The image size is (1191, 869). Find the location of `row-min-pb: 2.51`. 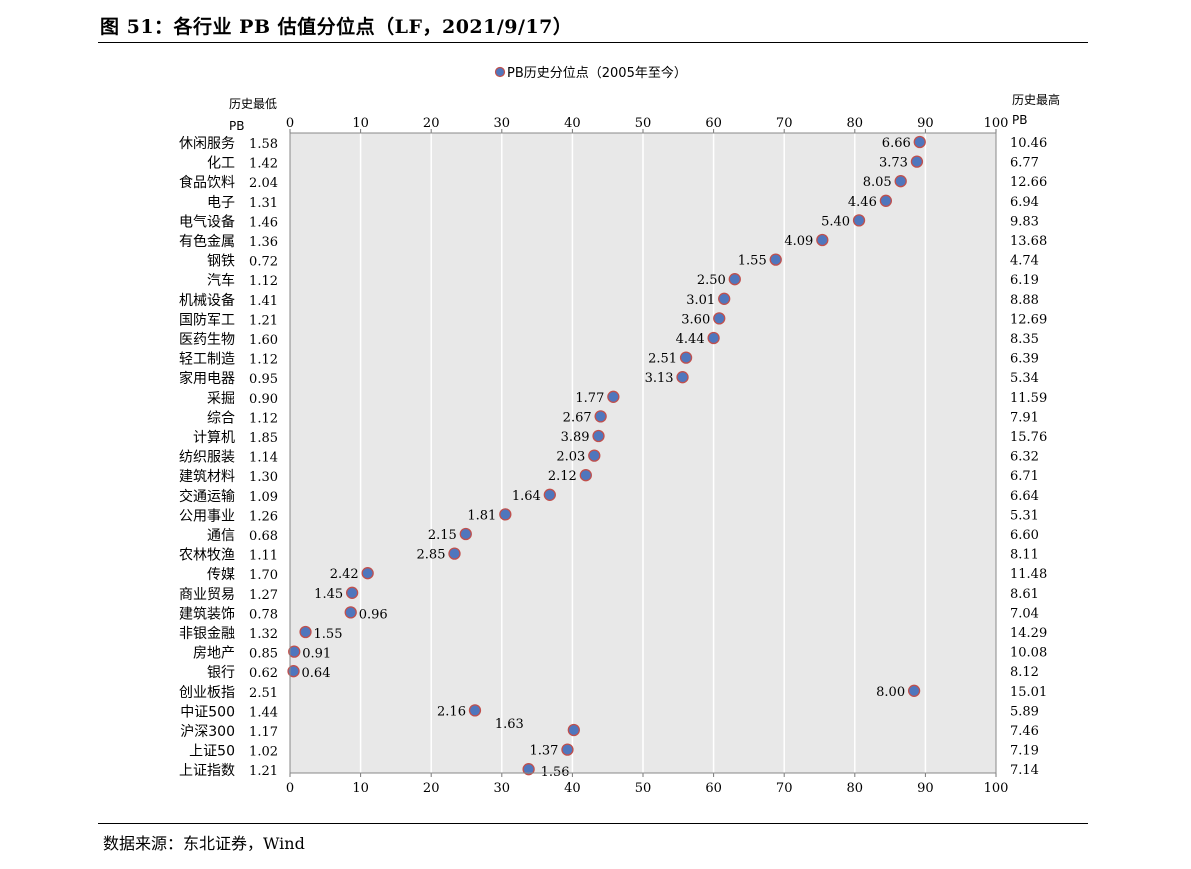

row-min-pb: 2.51 is located at coordinates (263, 693).